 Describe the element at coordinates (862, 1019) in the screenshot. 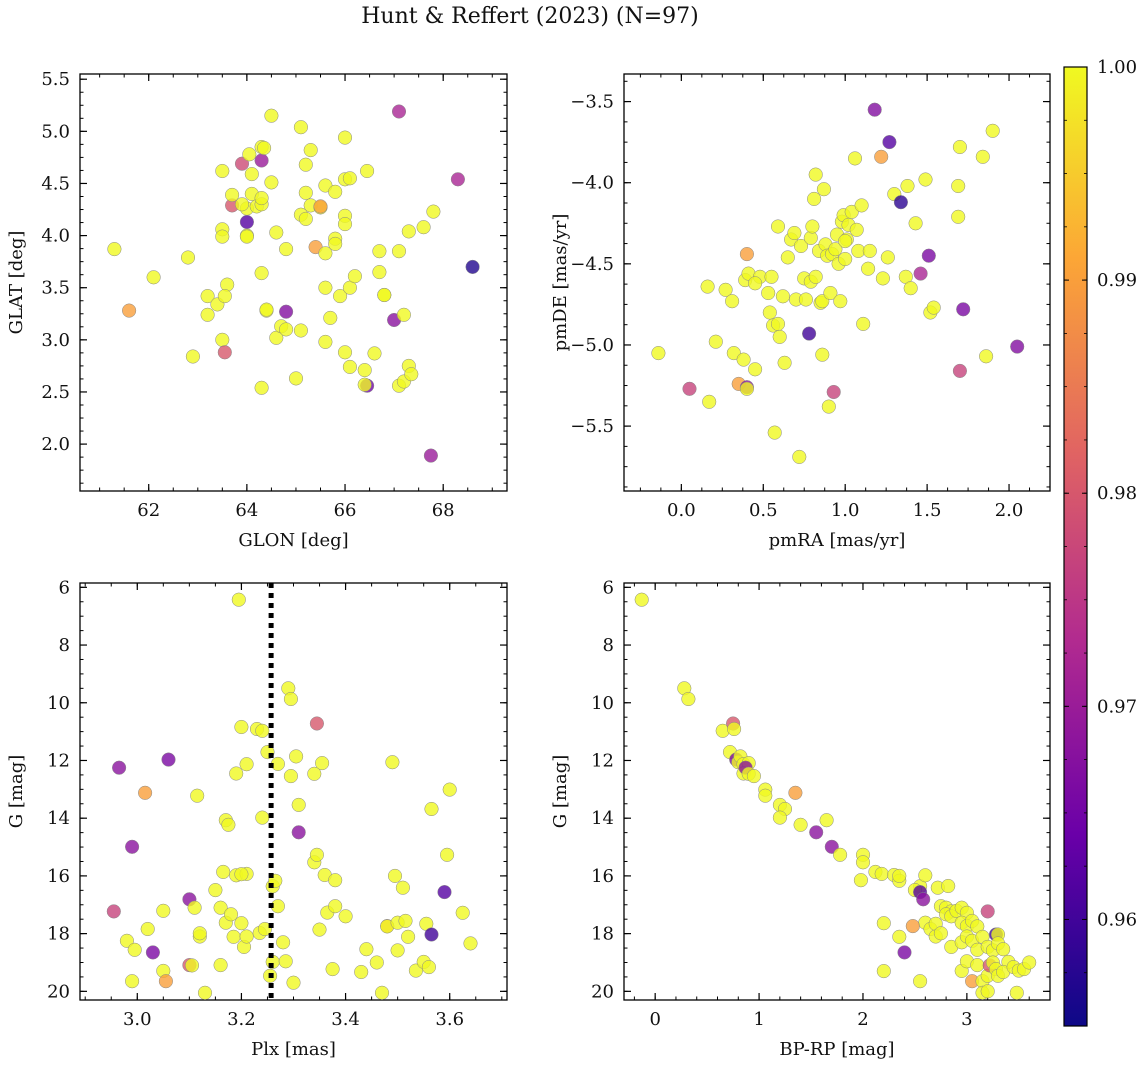

I see `x-tick-label: 2` at that location.